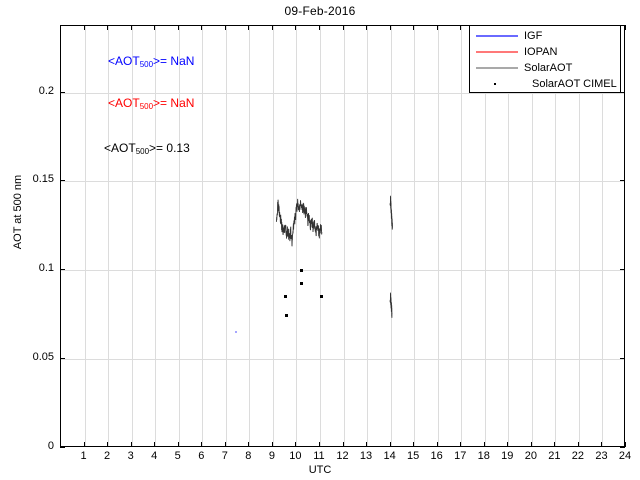 The image size is (640, 480). Describe the element at coordinates (530, 456) in the screenshot. I see `x-tick-label: 20` at that location.